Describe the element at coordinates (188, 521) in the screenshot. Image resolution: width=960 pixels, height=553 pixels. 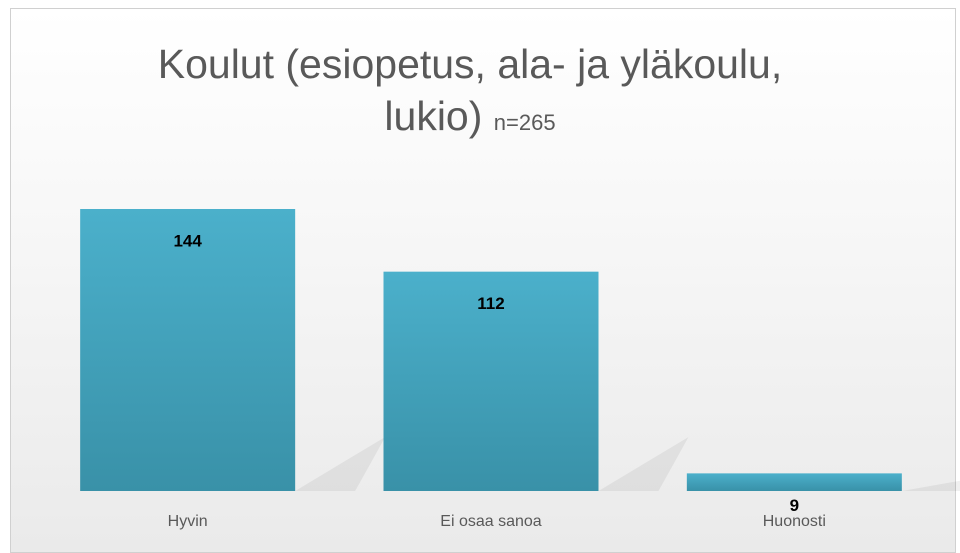
I see `x-tick-label: Hyvin` at that location.